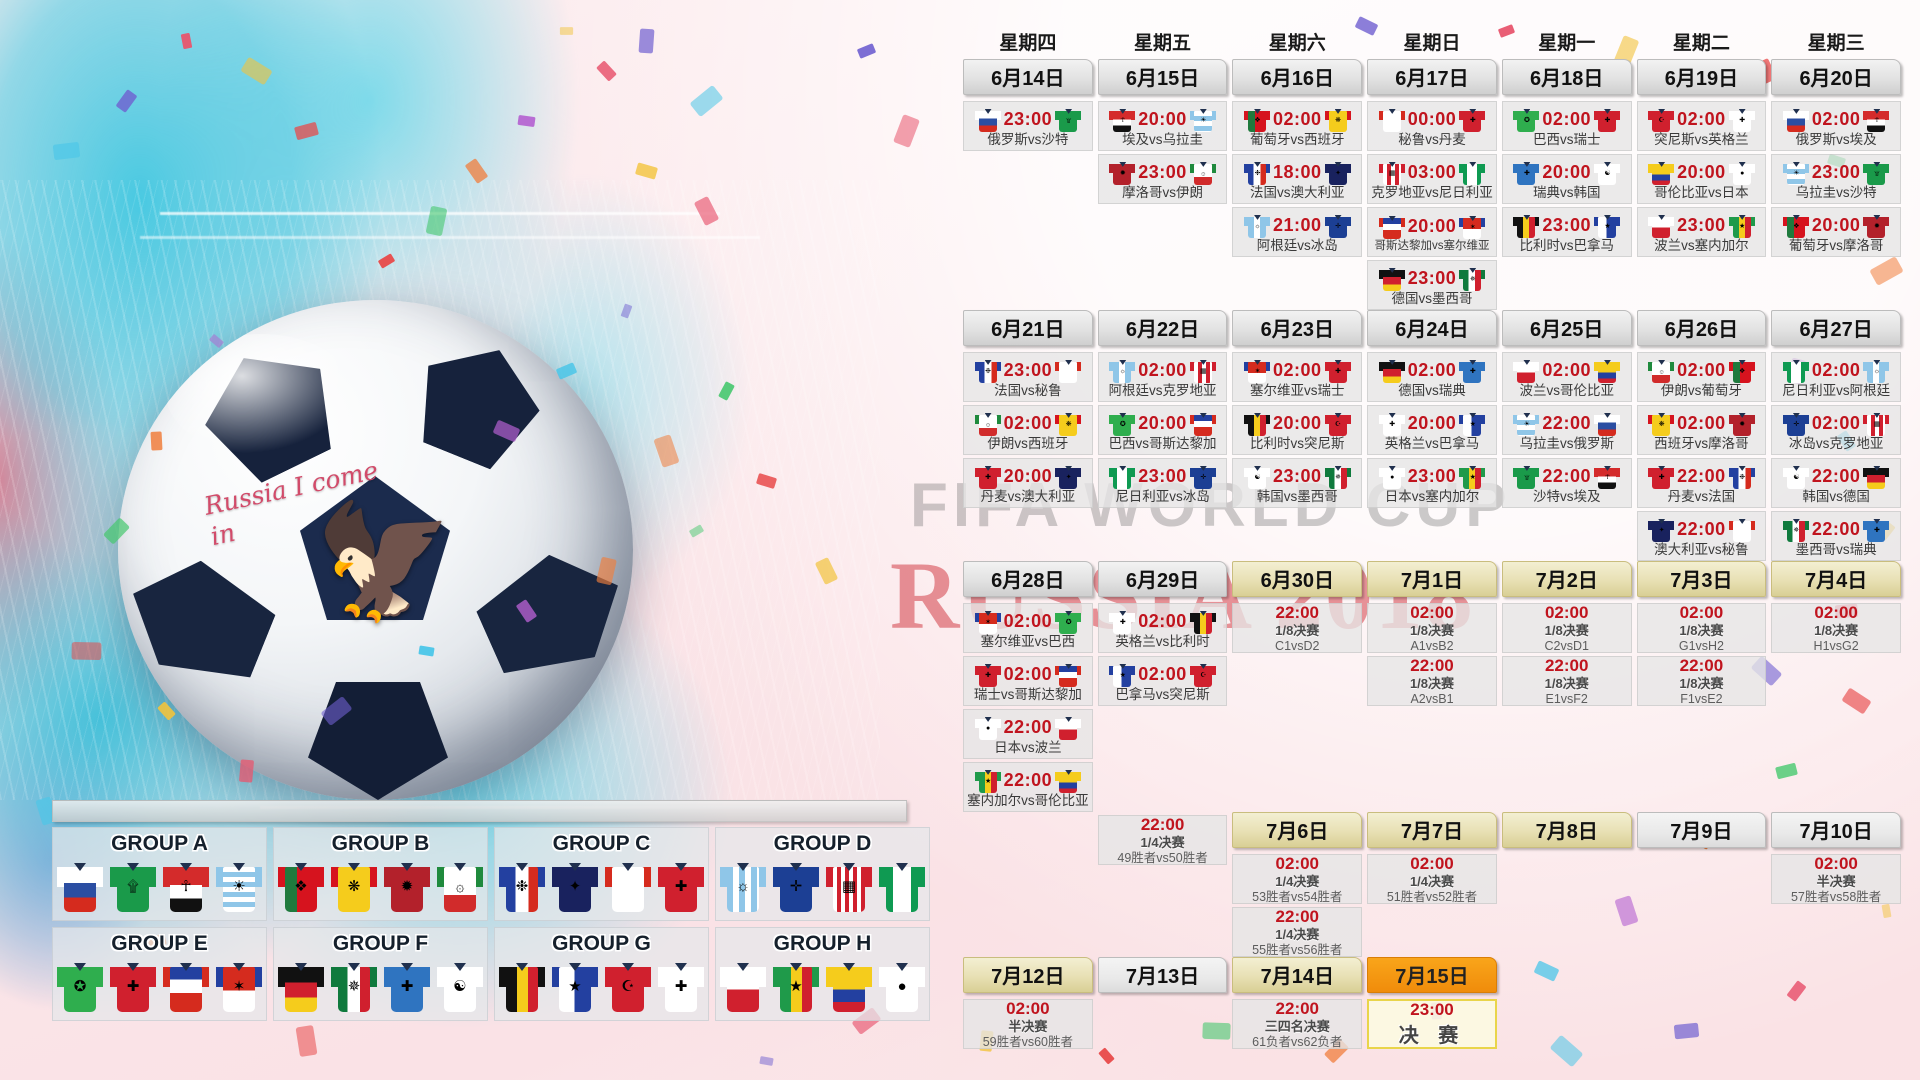 The image size is (1920, 1080). I want to click on match-card: ☥ 20:00 ☀ 埃及vs乌拉圭, so click(1162, 126).